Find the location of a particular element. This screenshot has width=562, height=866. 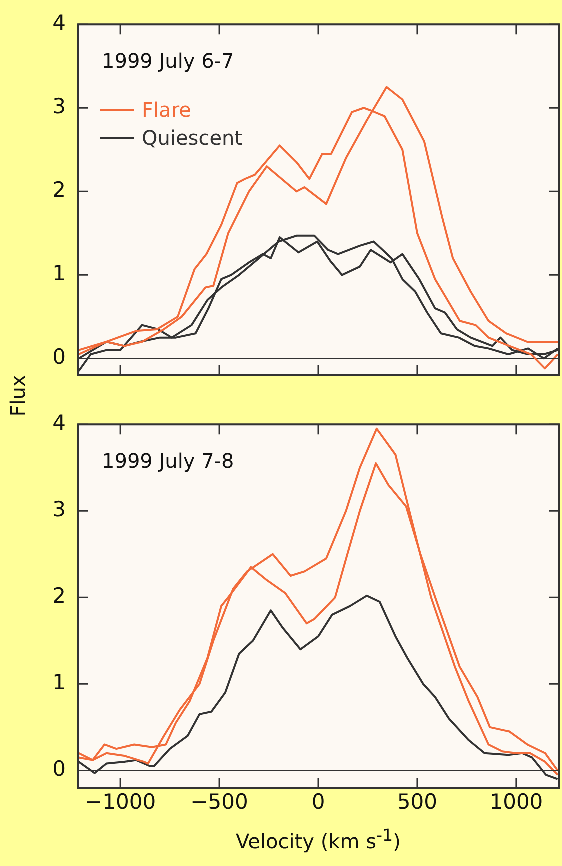

annotation: 1999 July 7-8 is located at coordinates (168, 460).